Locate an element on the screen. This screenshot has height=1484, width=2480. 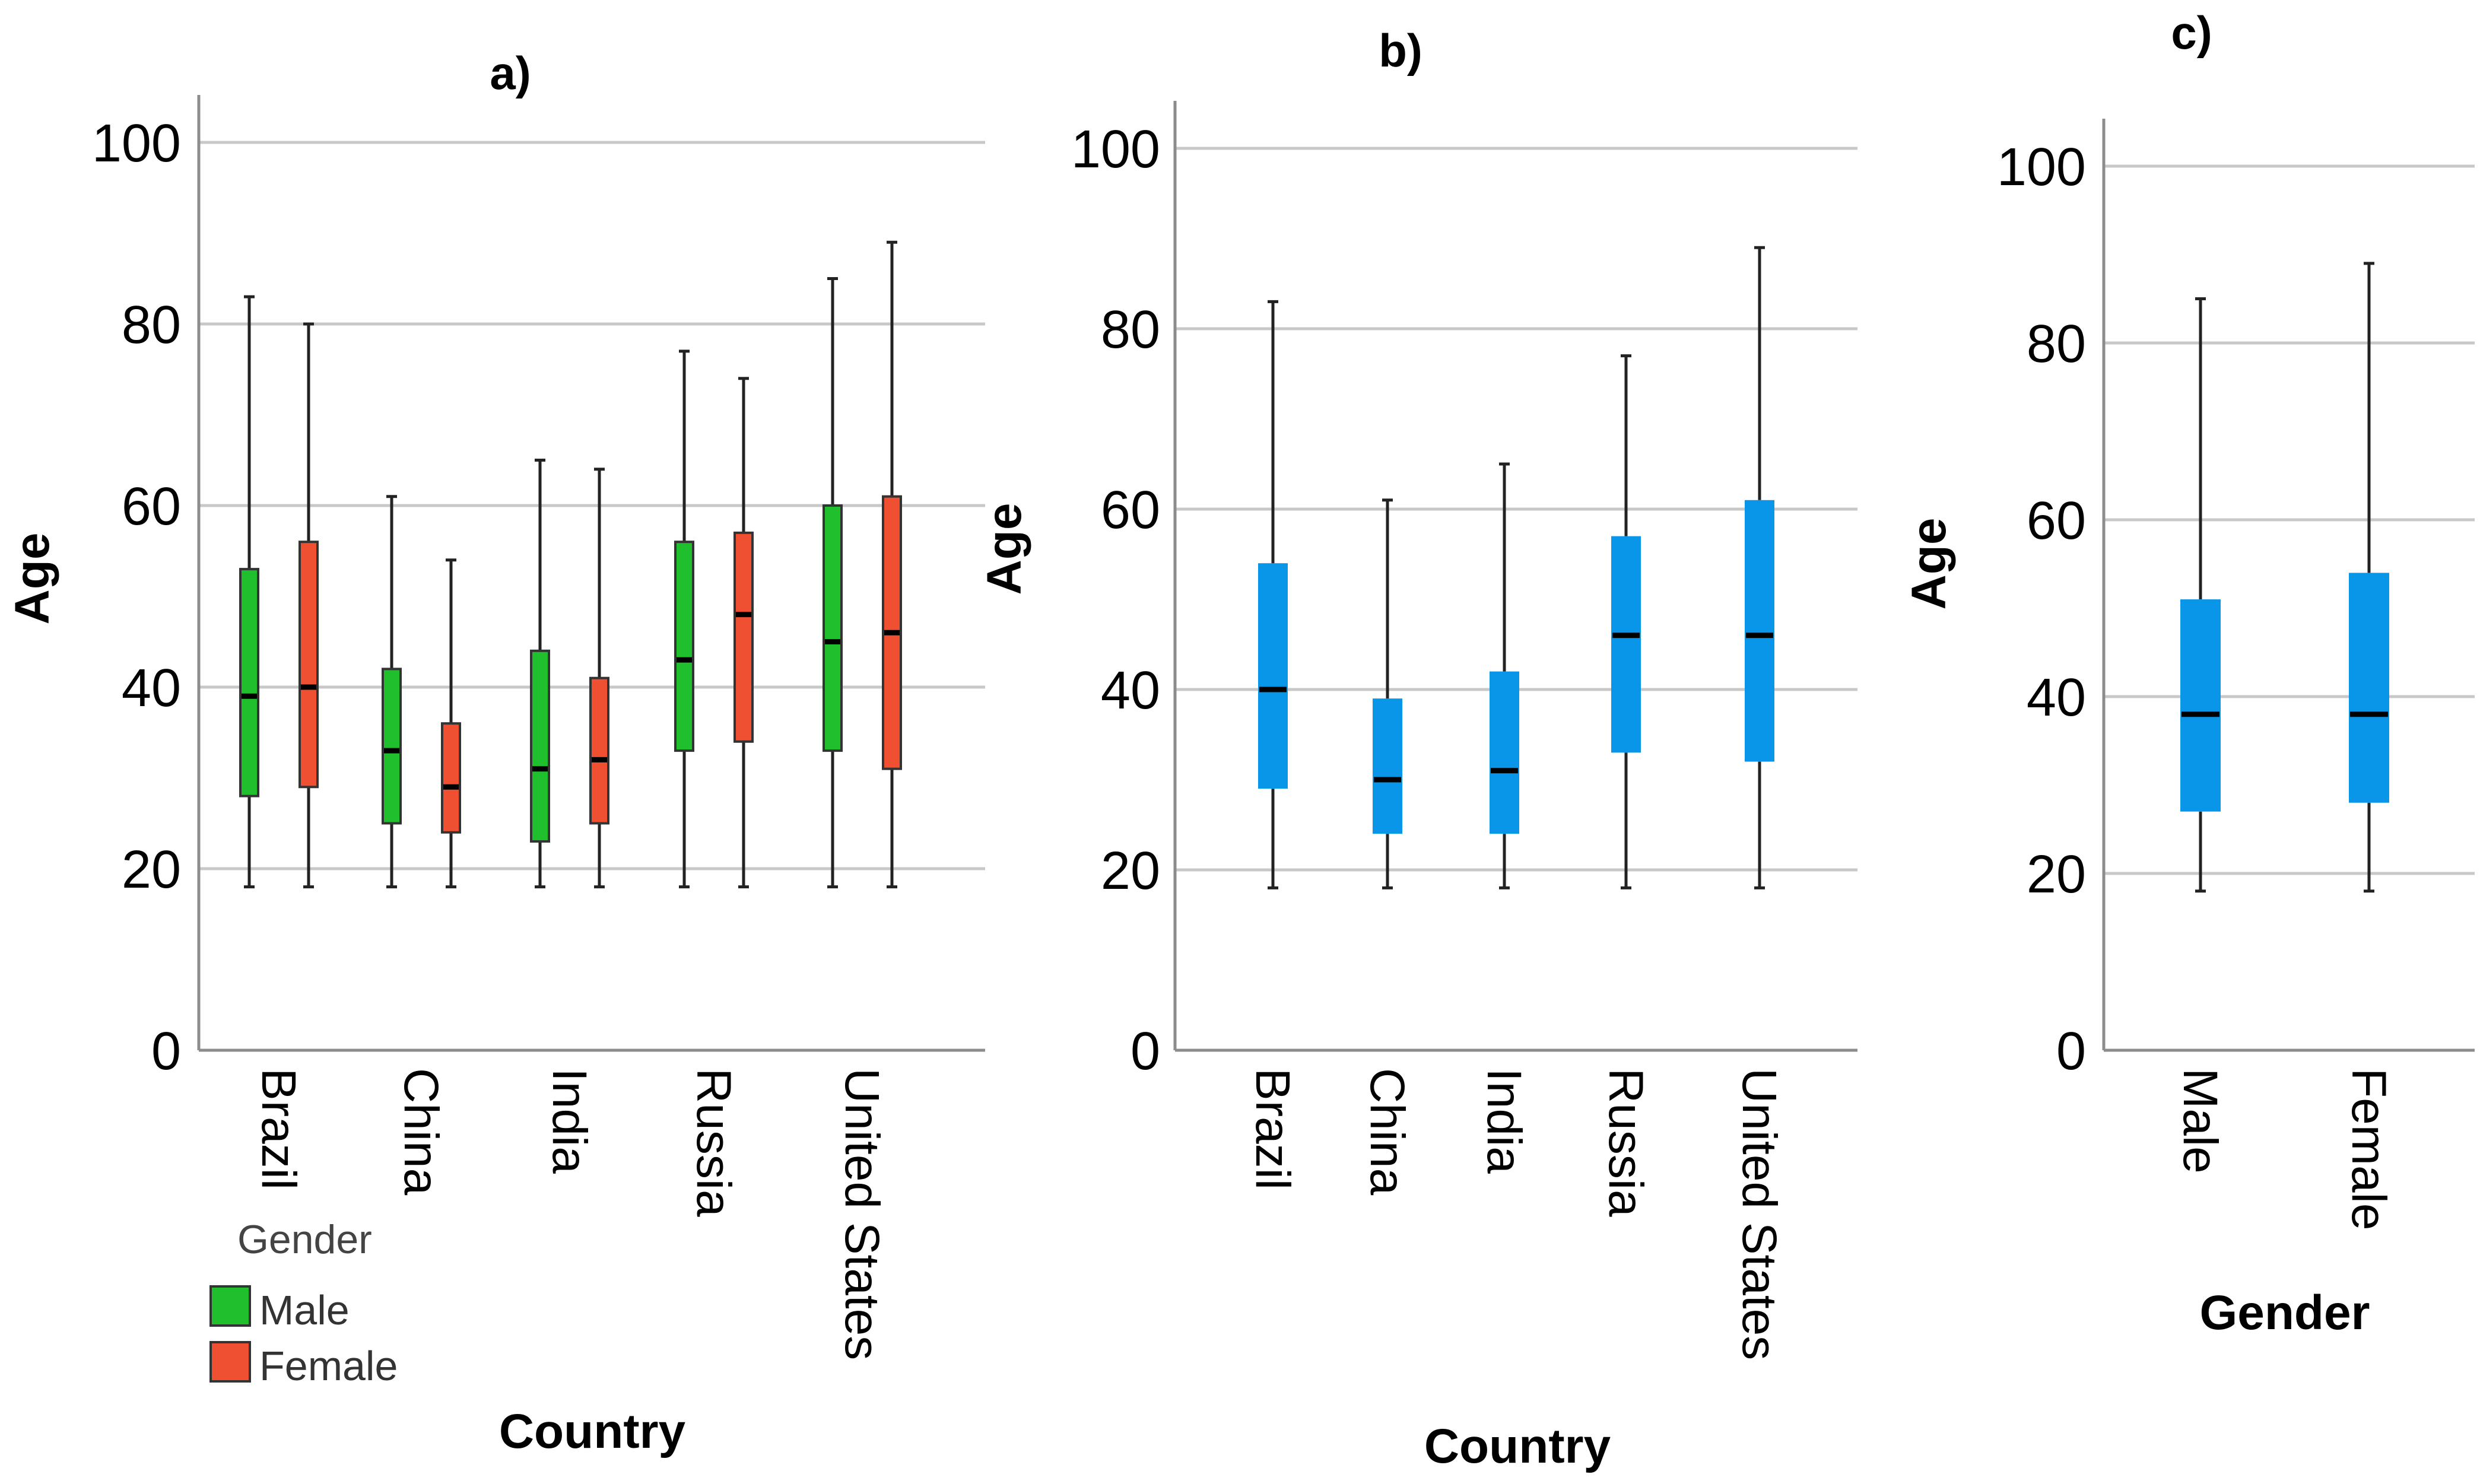
legend-swatch-female is located at coordinates (230, 1362).